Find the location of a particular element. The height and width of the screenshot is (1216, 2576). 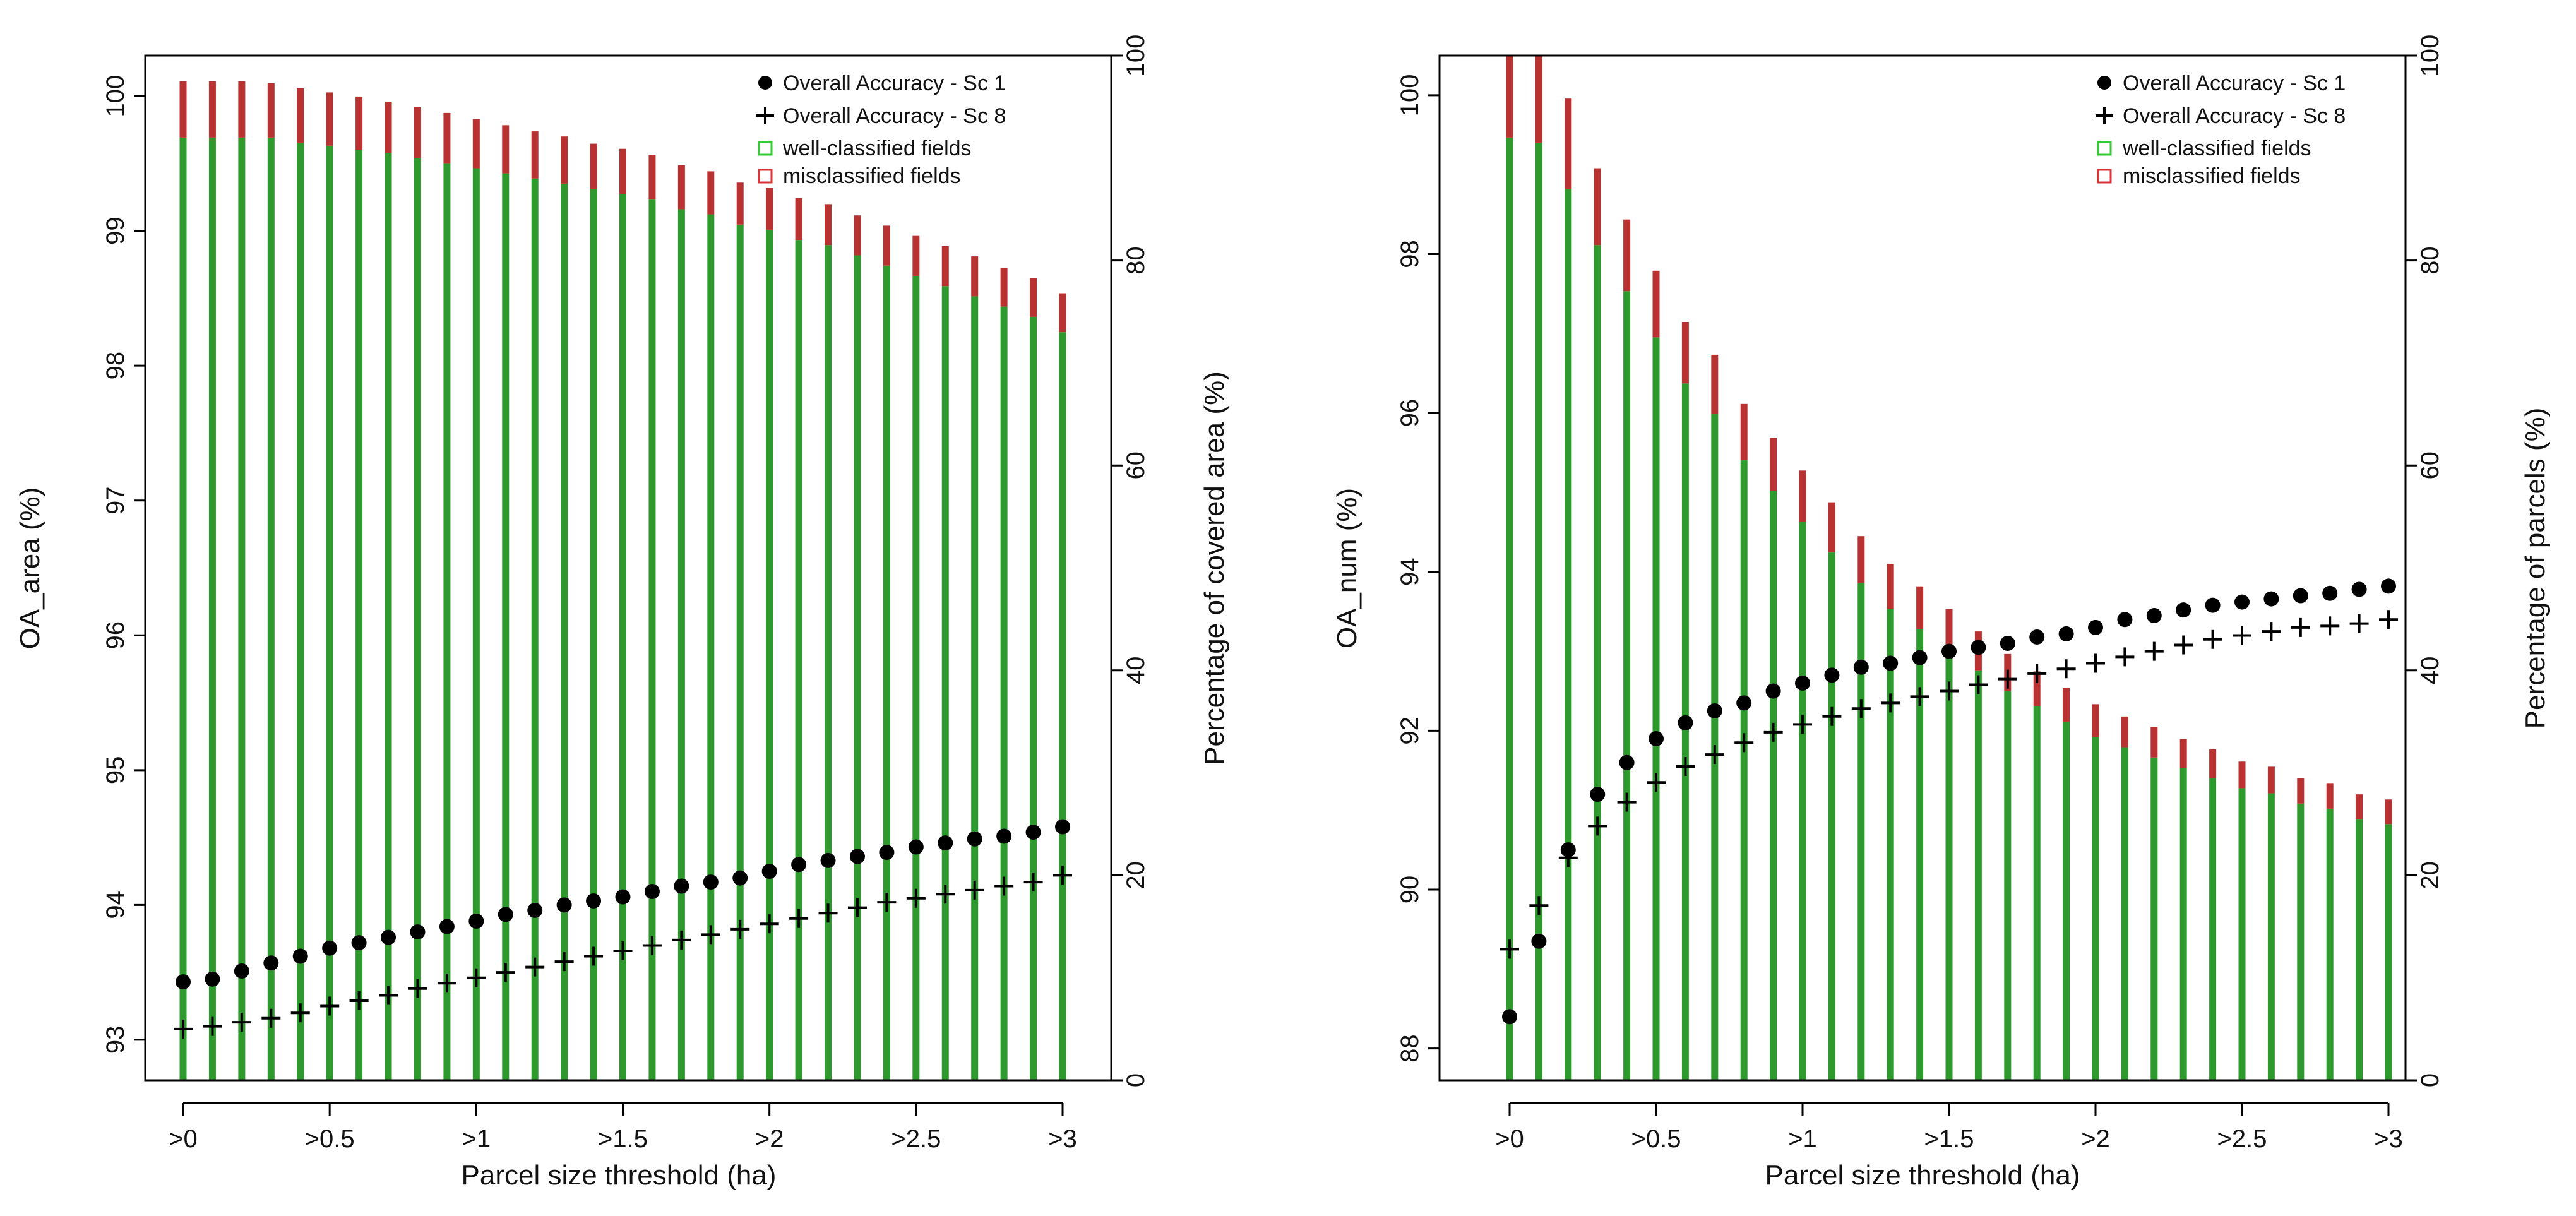

x-tick-label: >1 is located at coordinates (476, 1139).